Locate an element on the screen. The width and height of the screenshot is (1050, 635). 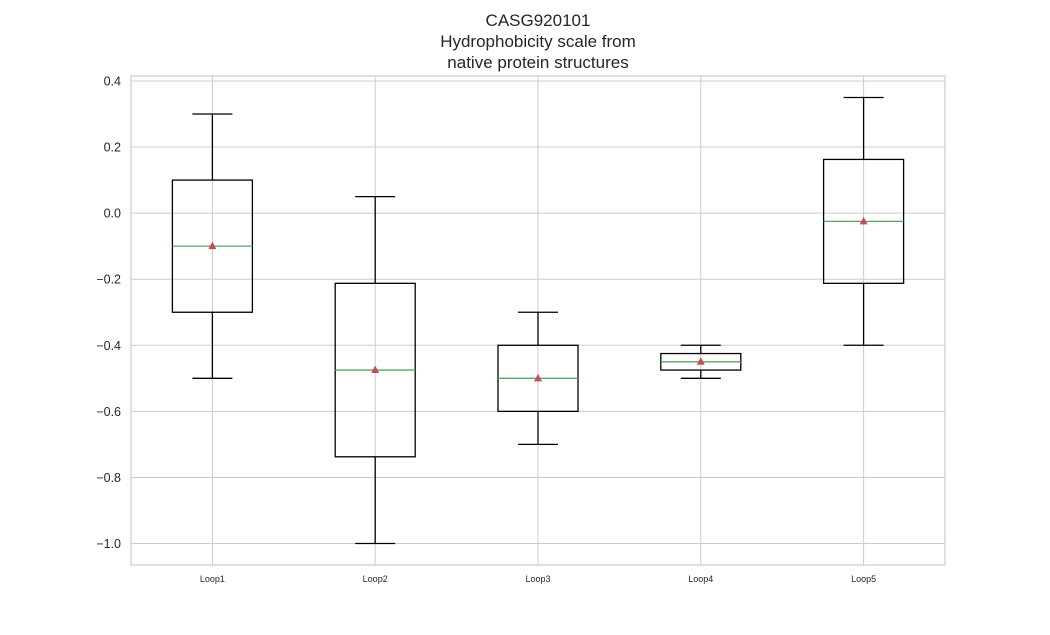
y-tick-labels: 0.4 0.2 0.0 −0.2 −0.4 −0.6 −0.8 −1.0 is located at coordinates (108, 312).